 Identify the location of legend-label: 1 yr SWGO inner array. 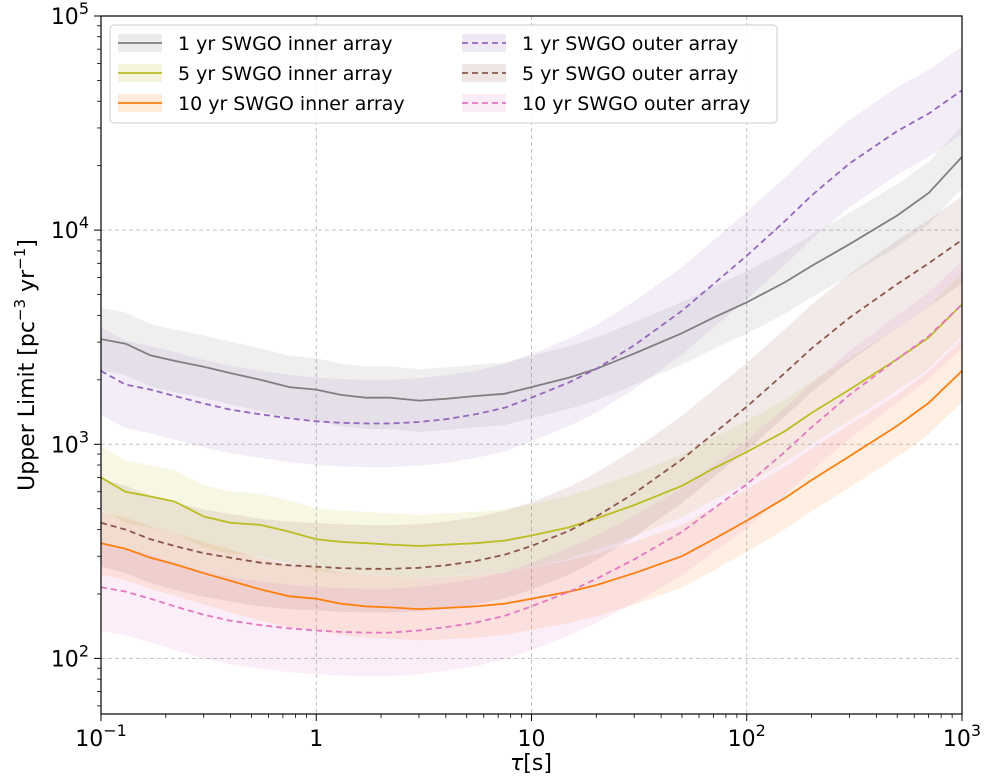
(285, 44).